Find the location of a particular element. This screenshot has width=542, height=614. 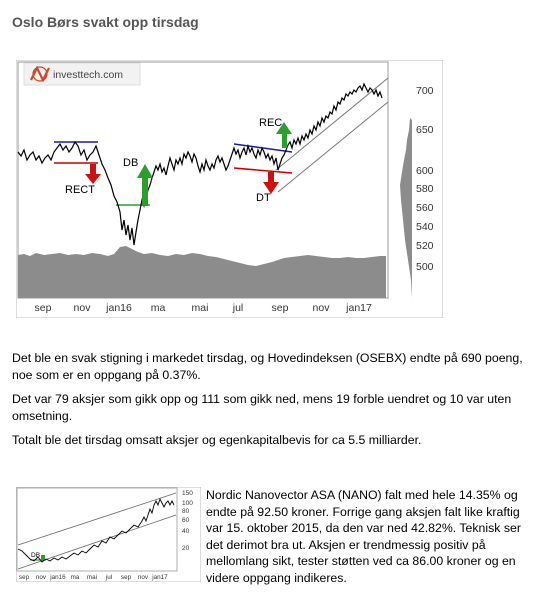

small-y-tick-100: 100 is located at coordinates (187, 503).